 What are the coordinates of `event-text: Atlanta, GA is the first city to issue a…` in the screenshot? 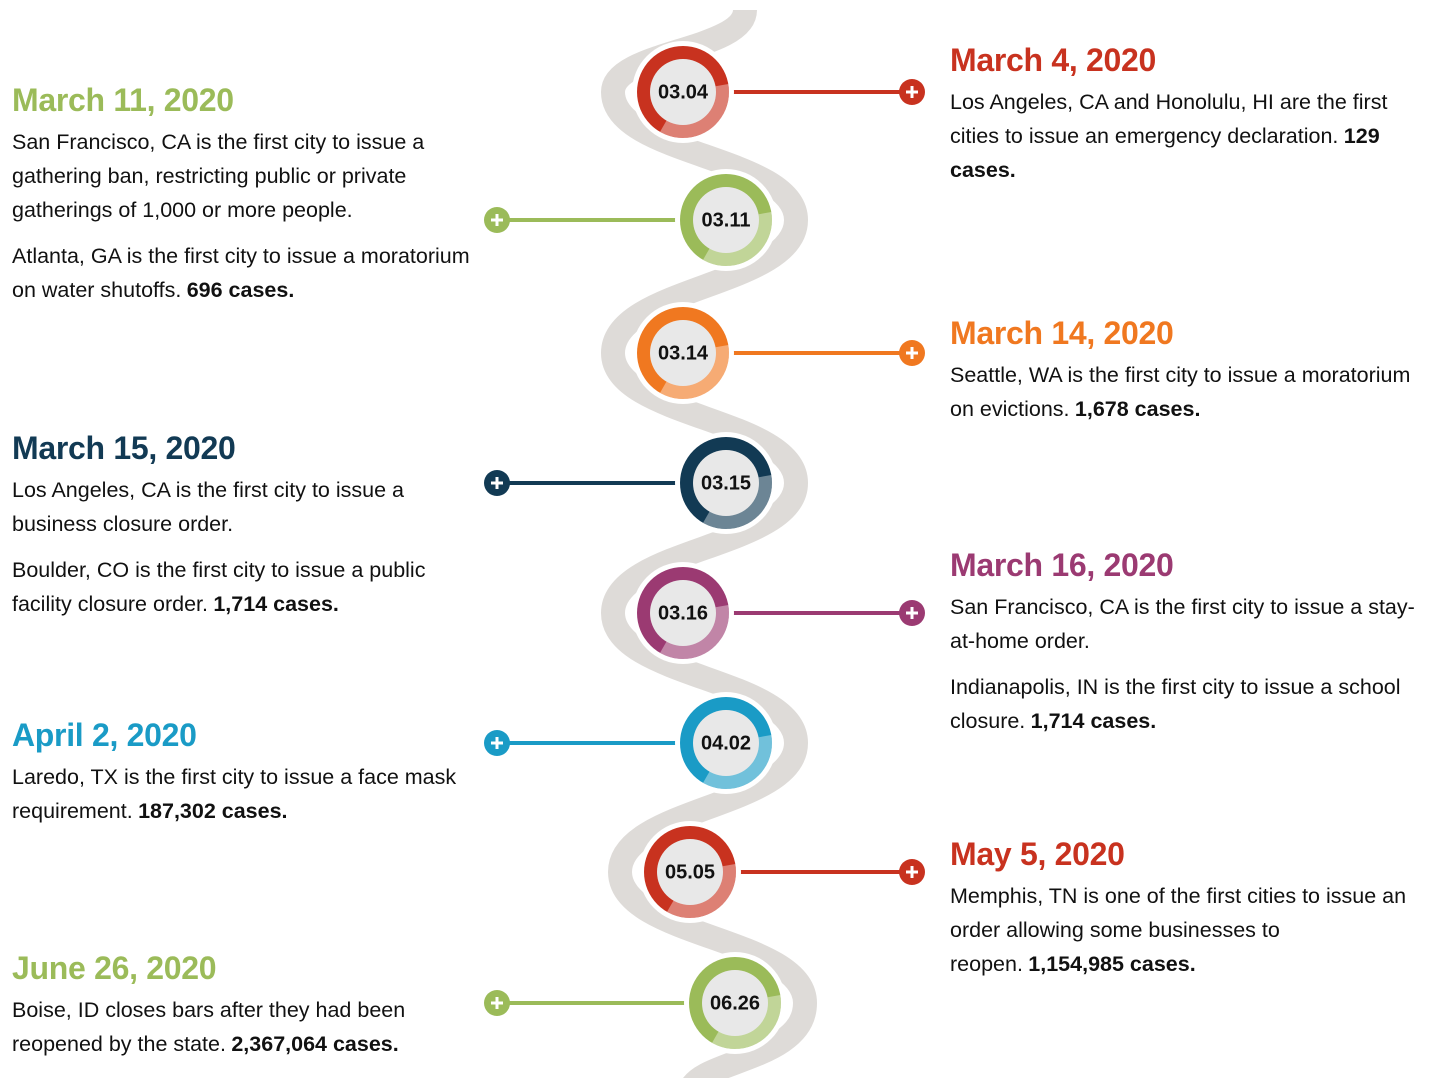 It's located at (244, 273).